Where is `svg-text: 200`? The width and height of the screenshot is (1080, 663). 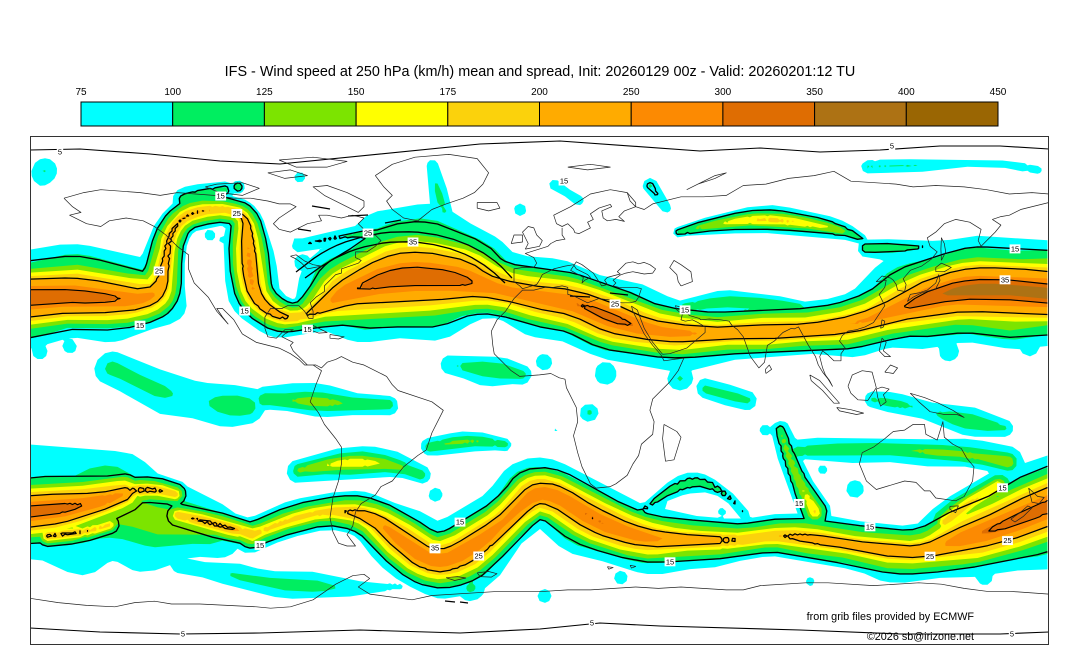 svg-text: 200 is located at coordinates (539, 92).